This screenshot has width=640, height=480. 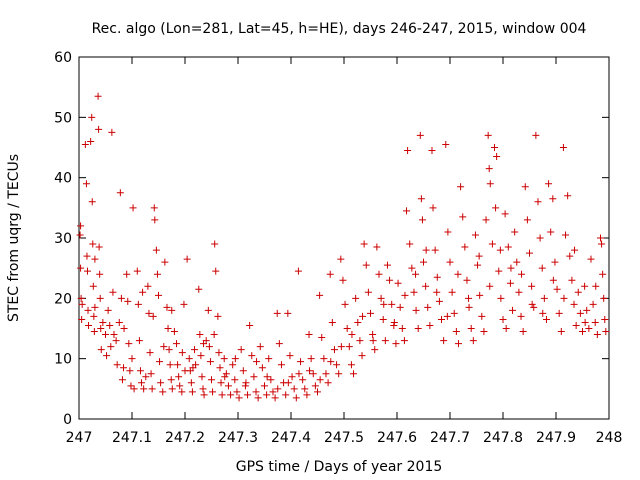 What do you see at coordinates (63, 179) in the screenshot?
I see `y-tick-label: 40` at bounding box center [63, 179].